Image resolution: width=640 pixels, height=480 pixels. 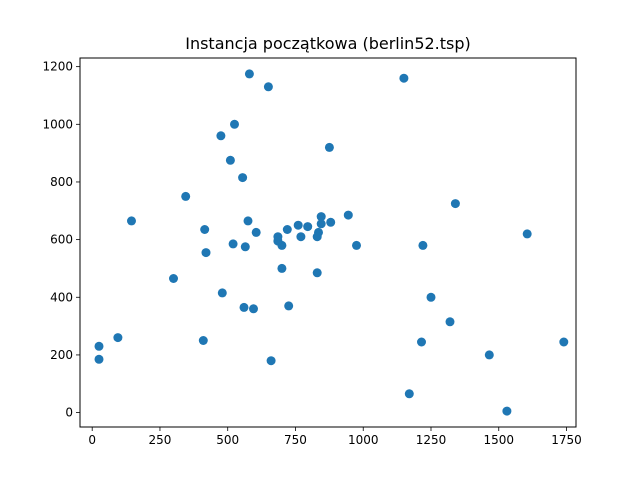 I want to click on x-axis: 0 250 500 750 1000 1250 1500 1750, so click(x=335, y=437).